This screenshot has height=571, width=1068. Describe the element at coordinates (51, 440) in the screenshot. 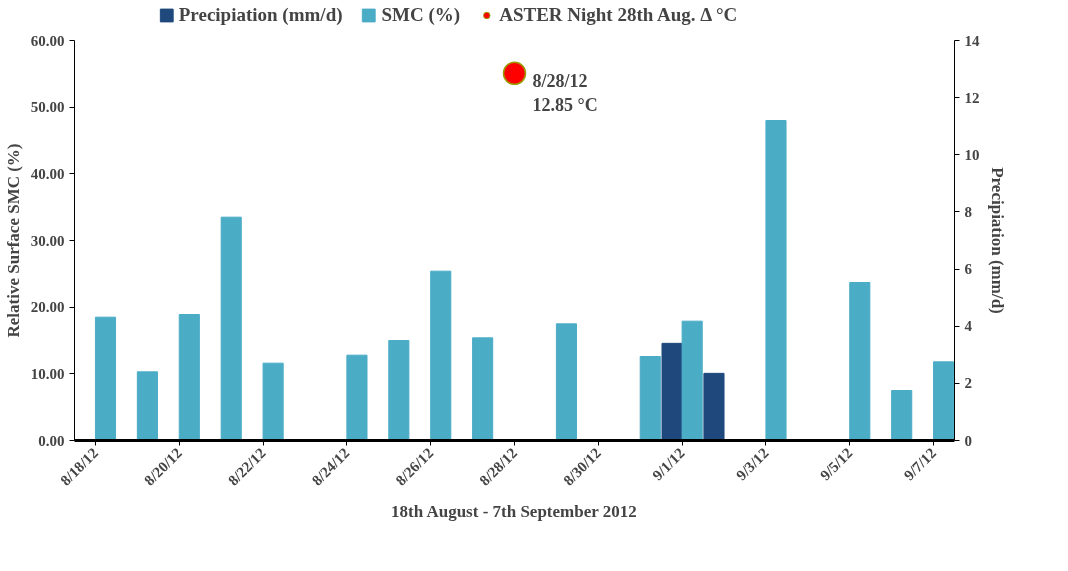

I see `y-tick-label: 0.00` at that location.